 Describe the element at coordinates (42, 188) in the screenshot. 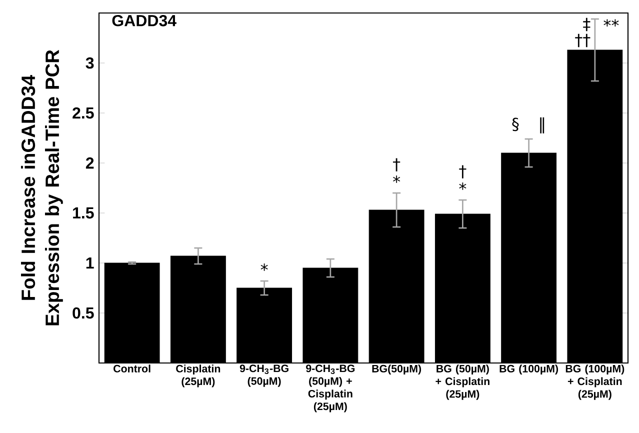

I see `y-axis-title: Fold Increase inGADD34 Expression by Real-Time PCR` at that location.